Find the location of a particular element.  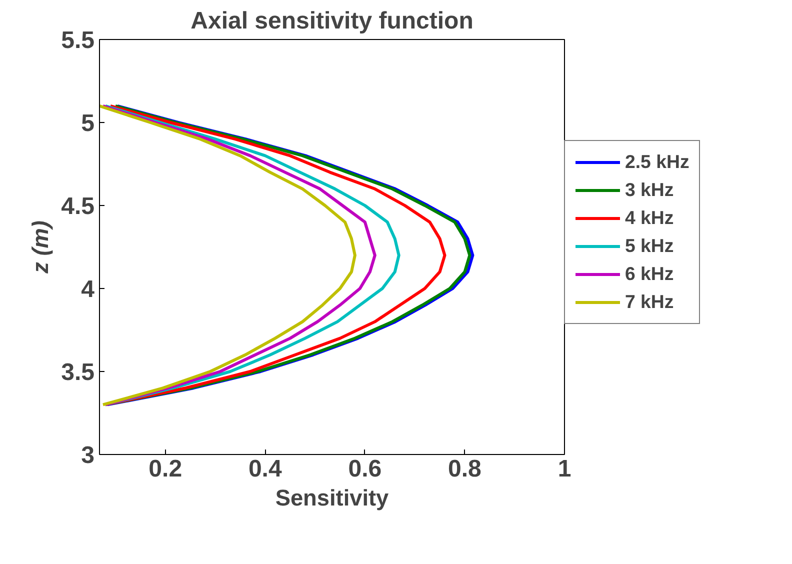

y-tick-label: 5 is located at coordinates (88, 123).